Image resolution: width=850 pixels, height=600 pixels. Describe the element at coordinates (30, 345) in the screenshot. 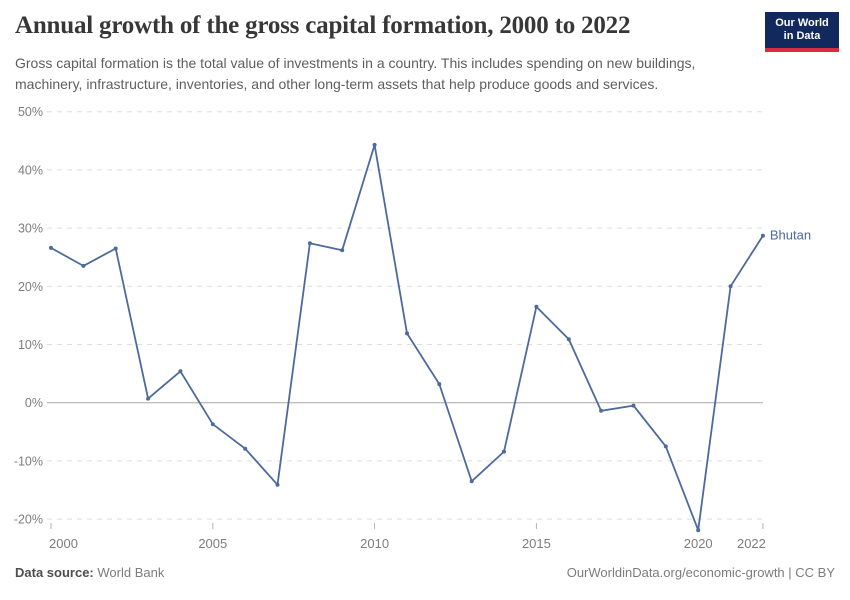

I see `y-axis-label: 10%` at that location.